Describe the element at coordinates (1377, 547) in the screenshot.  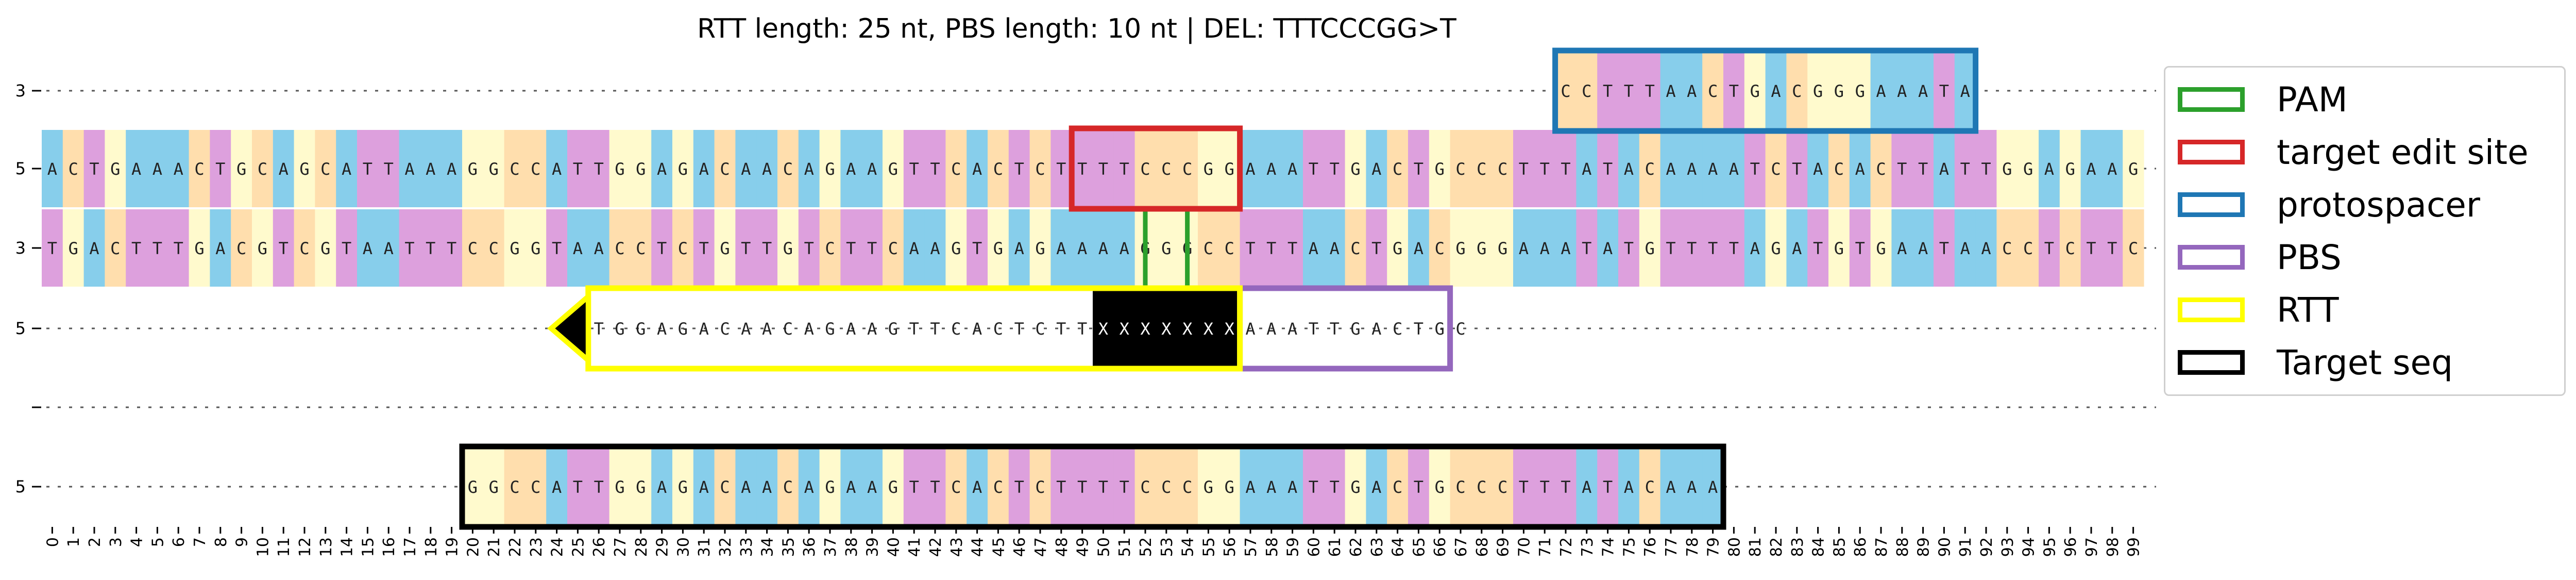
I see `x-tick-label: 63` at that location.